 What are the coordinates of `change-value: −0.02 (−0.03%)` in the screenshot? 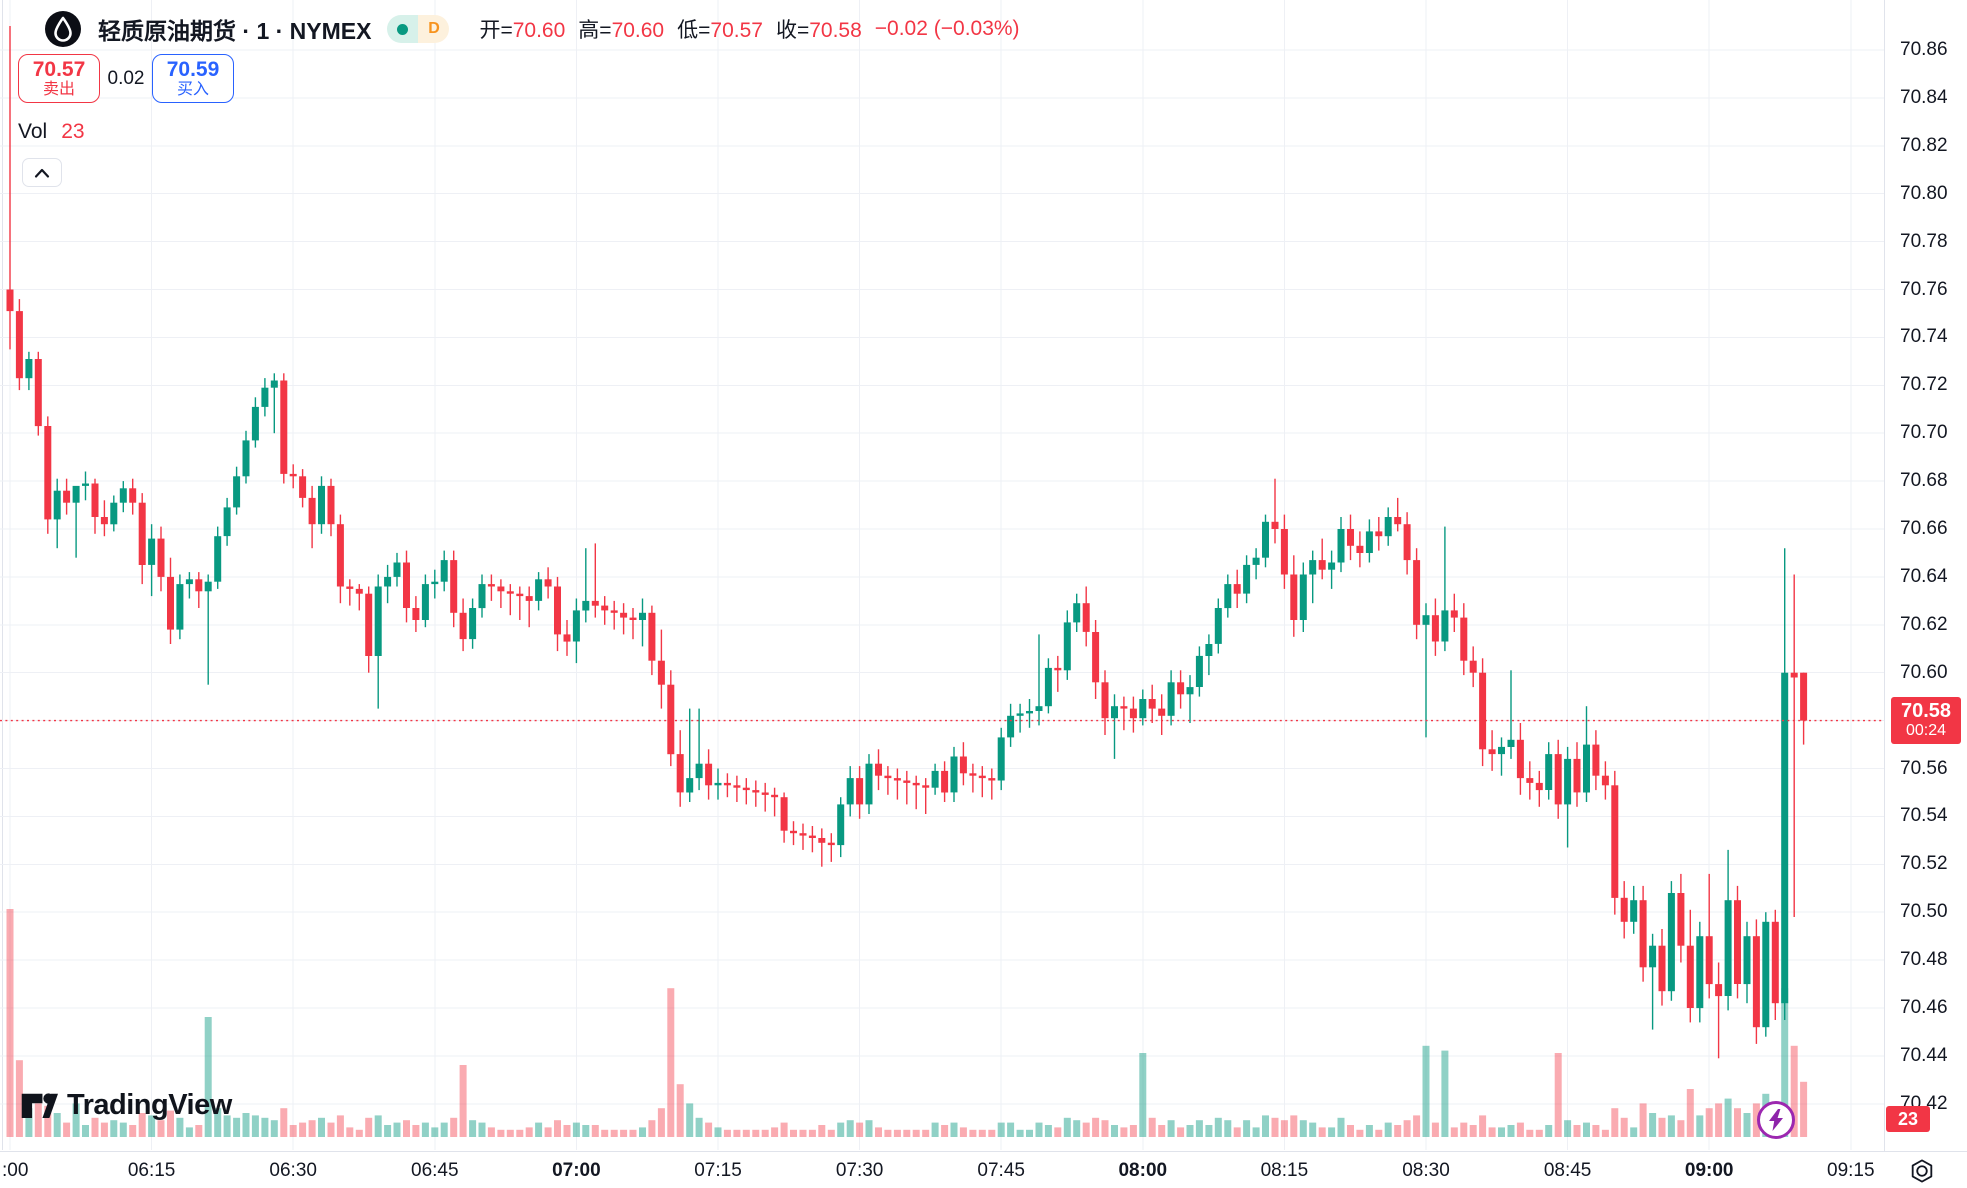 It's located at (947, 28).